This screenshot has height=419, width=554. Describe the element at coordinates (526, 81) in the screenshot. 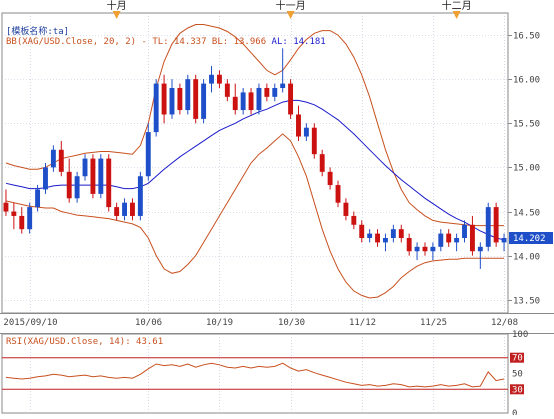

I see `y-tick-label: 16.00` at that location.